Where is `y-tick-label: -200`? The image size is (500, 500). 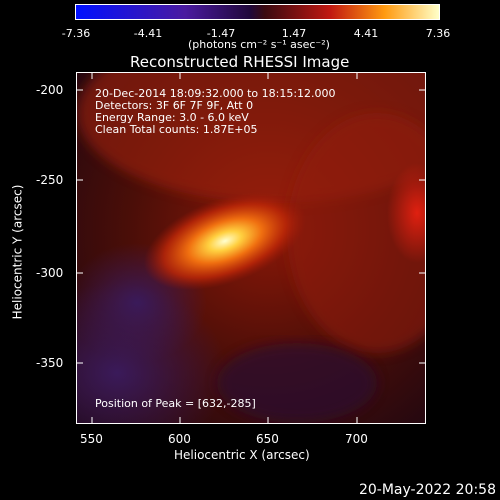
y-tick-label: -200 is located at coordinates (50, 90).